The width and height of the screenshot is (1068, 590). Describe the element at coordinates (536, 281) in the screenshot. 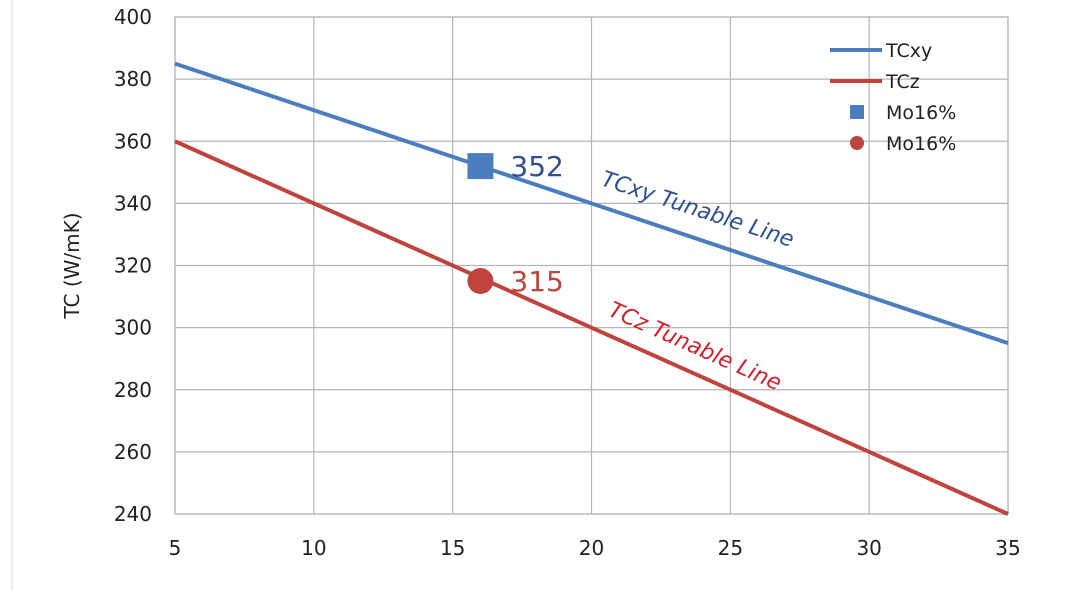

I see `data-label-315: 315` at that location.